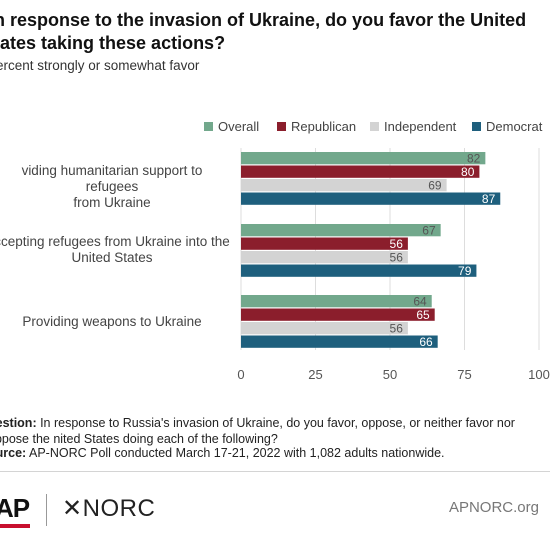 The image size is (550, 550). What do you see at coordinates (464, 374) in the screenshot?
I see `x-tick-label-75: 75` at bounding box center [464, 374].